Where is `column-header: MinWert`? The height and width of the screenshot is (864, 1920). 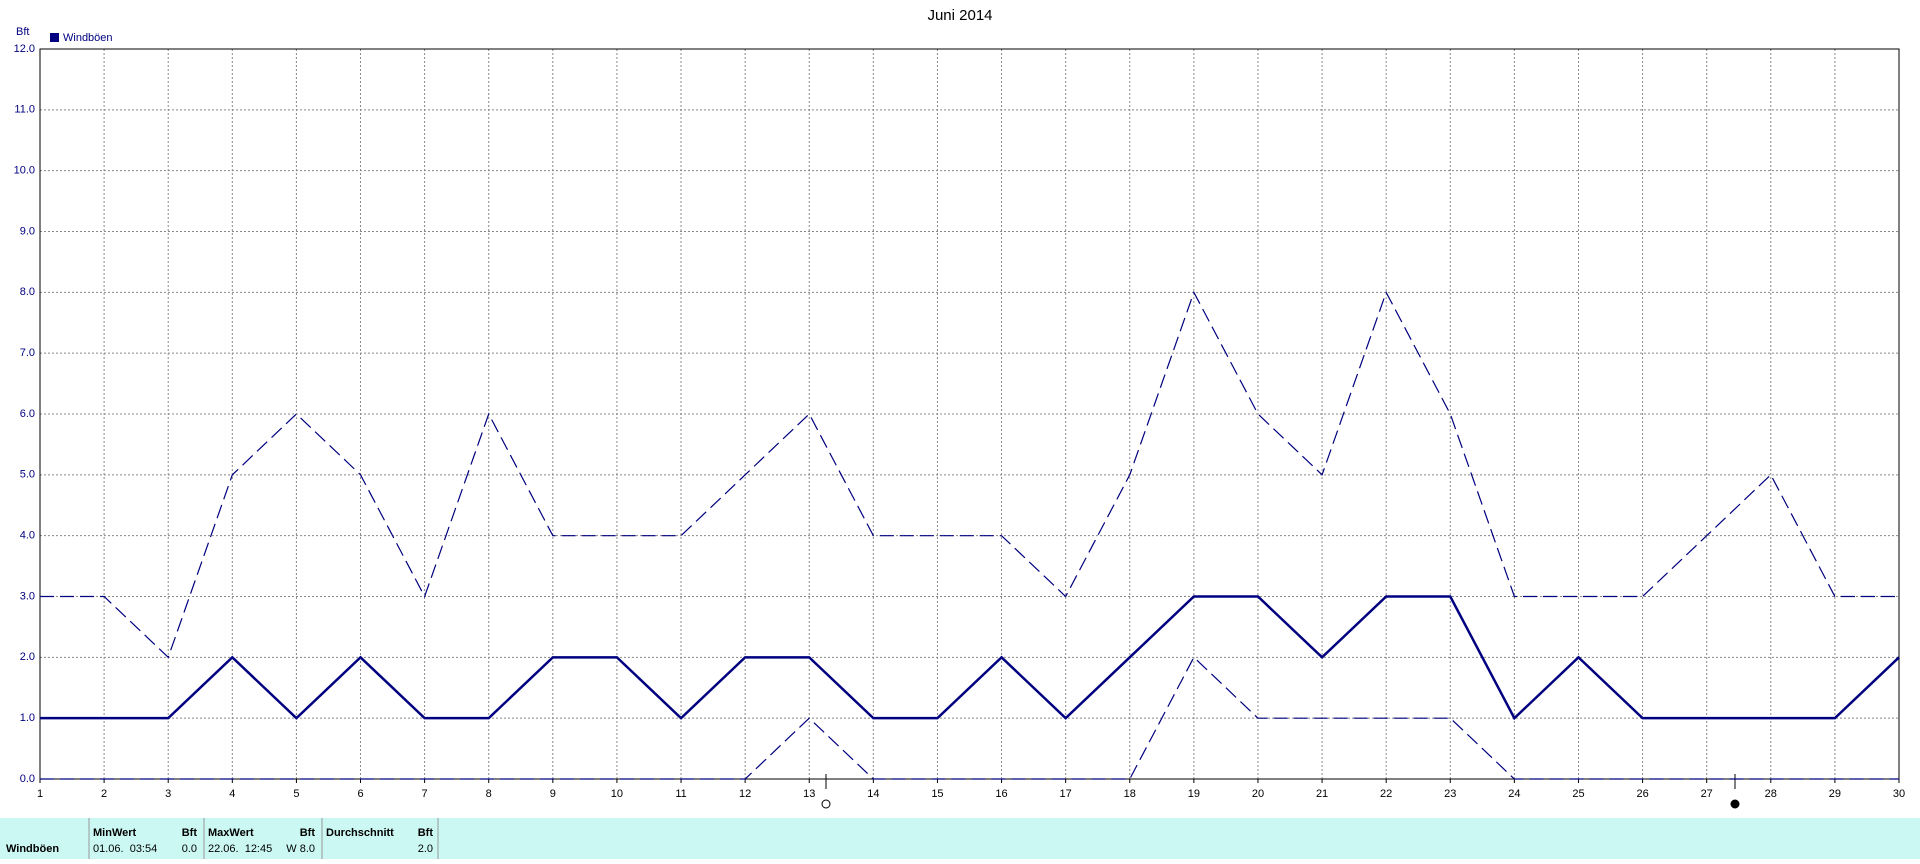 column-header: MinWert is located at coordinates (115, 833).